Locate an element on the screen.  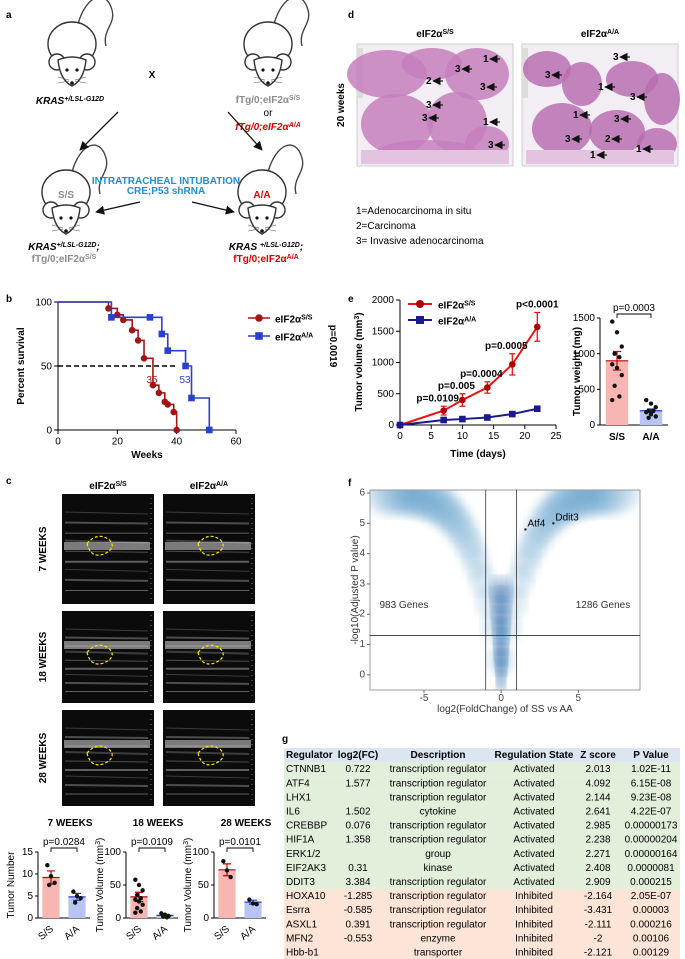
y-axis-label-part: Tumor Volume (mm is located at coordinates (100, 888).